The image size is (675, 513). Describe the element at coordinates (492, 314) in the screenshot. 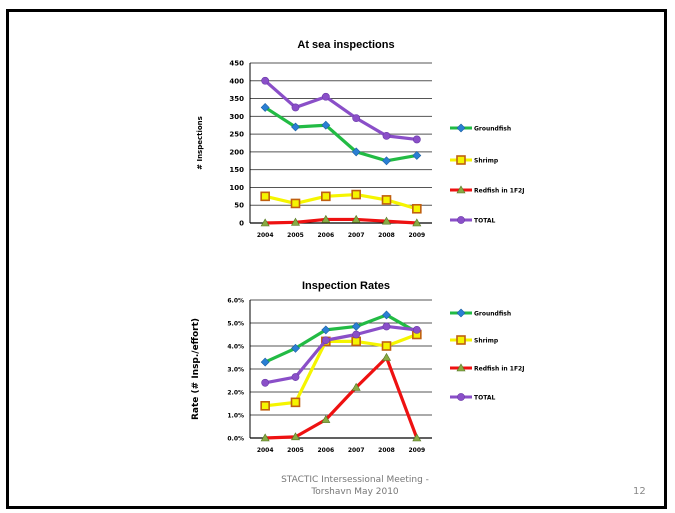

I see `chart2-legend-label: Groundfish` at that location.